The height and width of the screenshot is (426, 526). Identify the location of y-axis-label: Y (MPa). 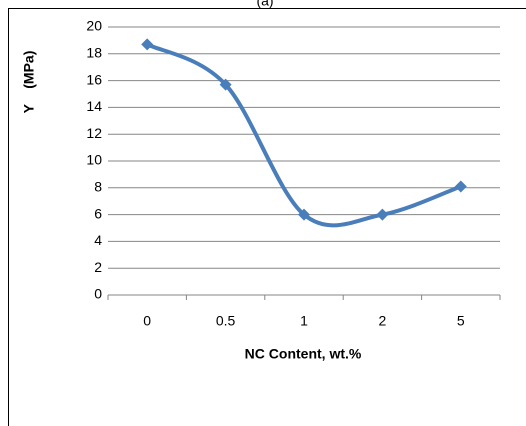
(29, 82).